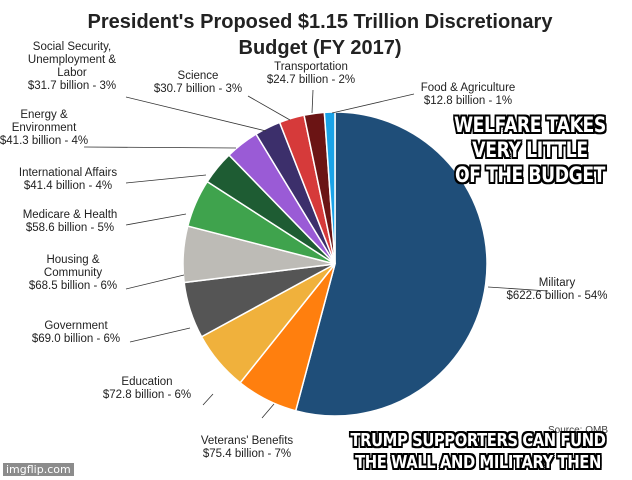 This screenshot has height=480, width=632. I want to click on slice-label: Government $69.0 billion - 6%, so click(76, 332).